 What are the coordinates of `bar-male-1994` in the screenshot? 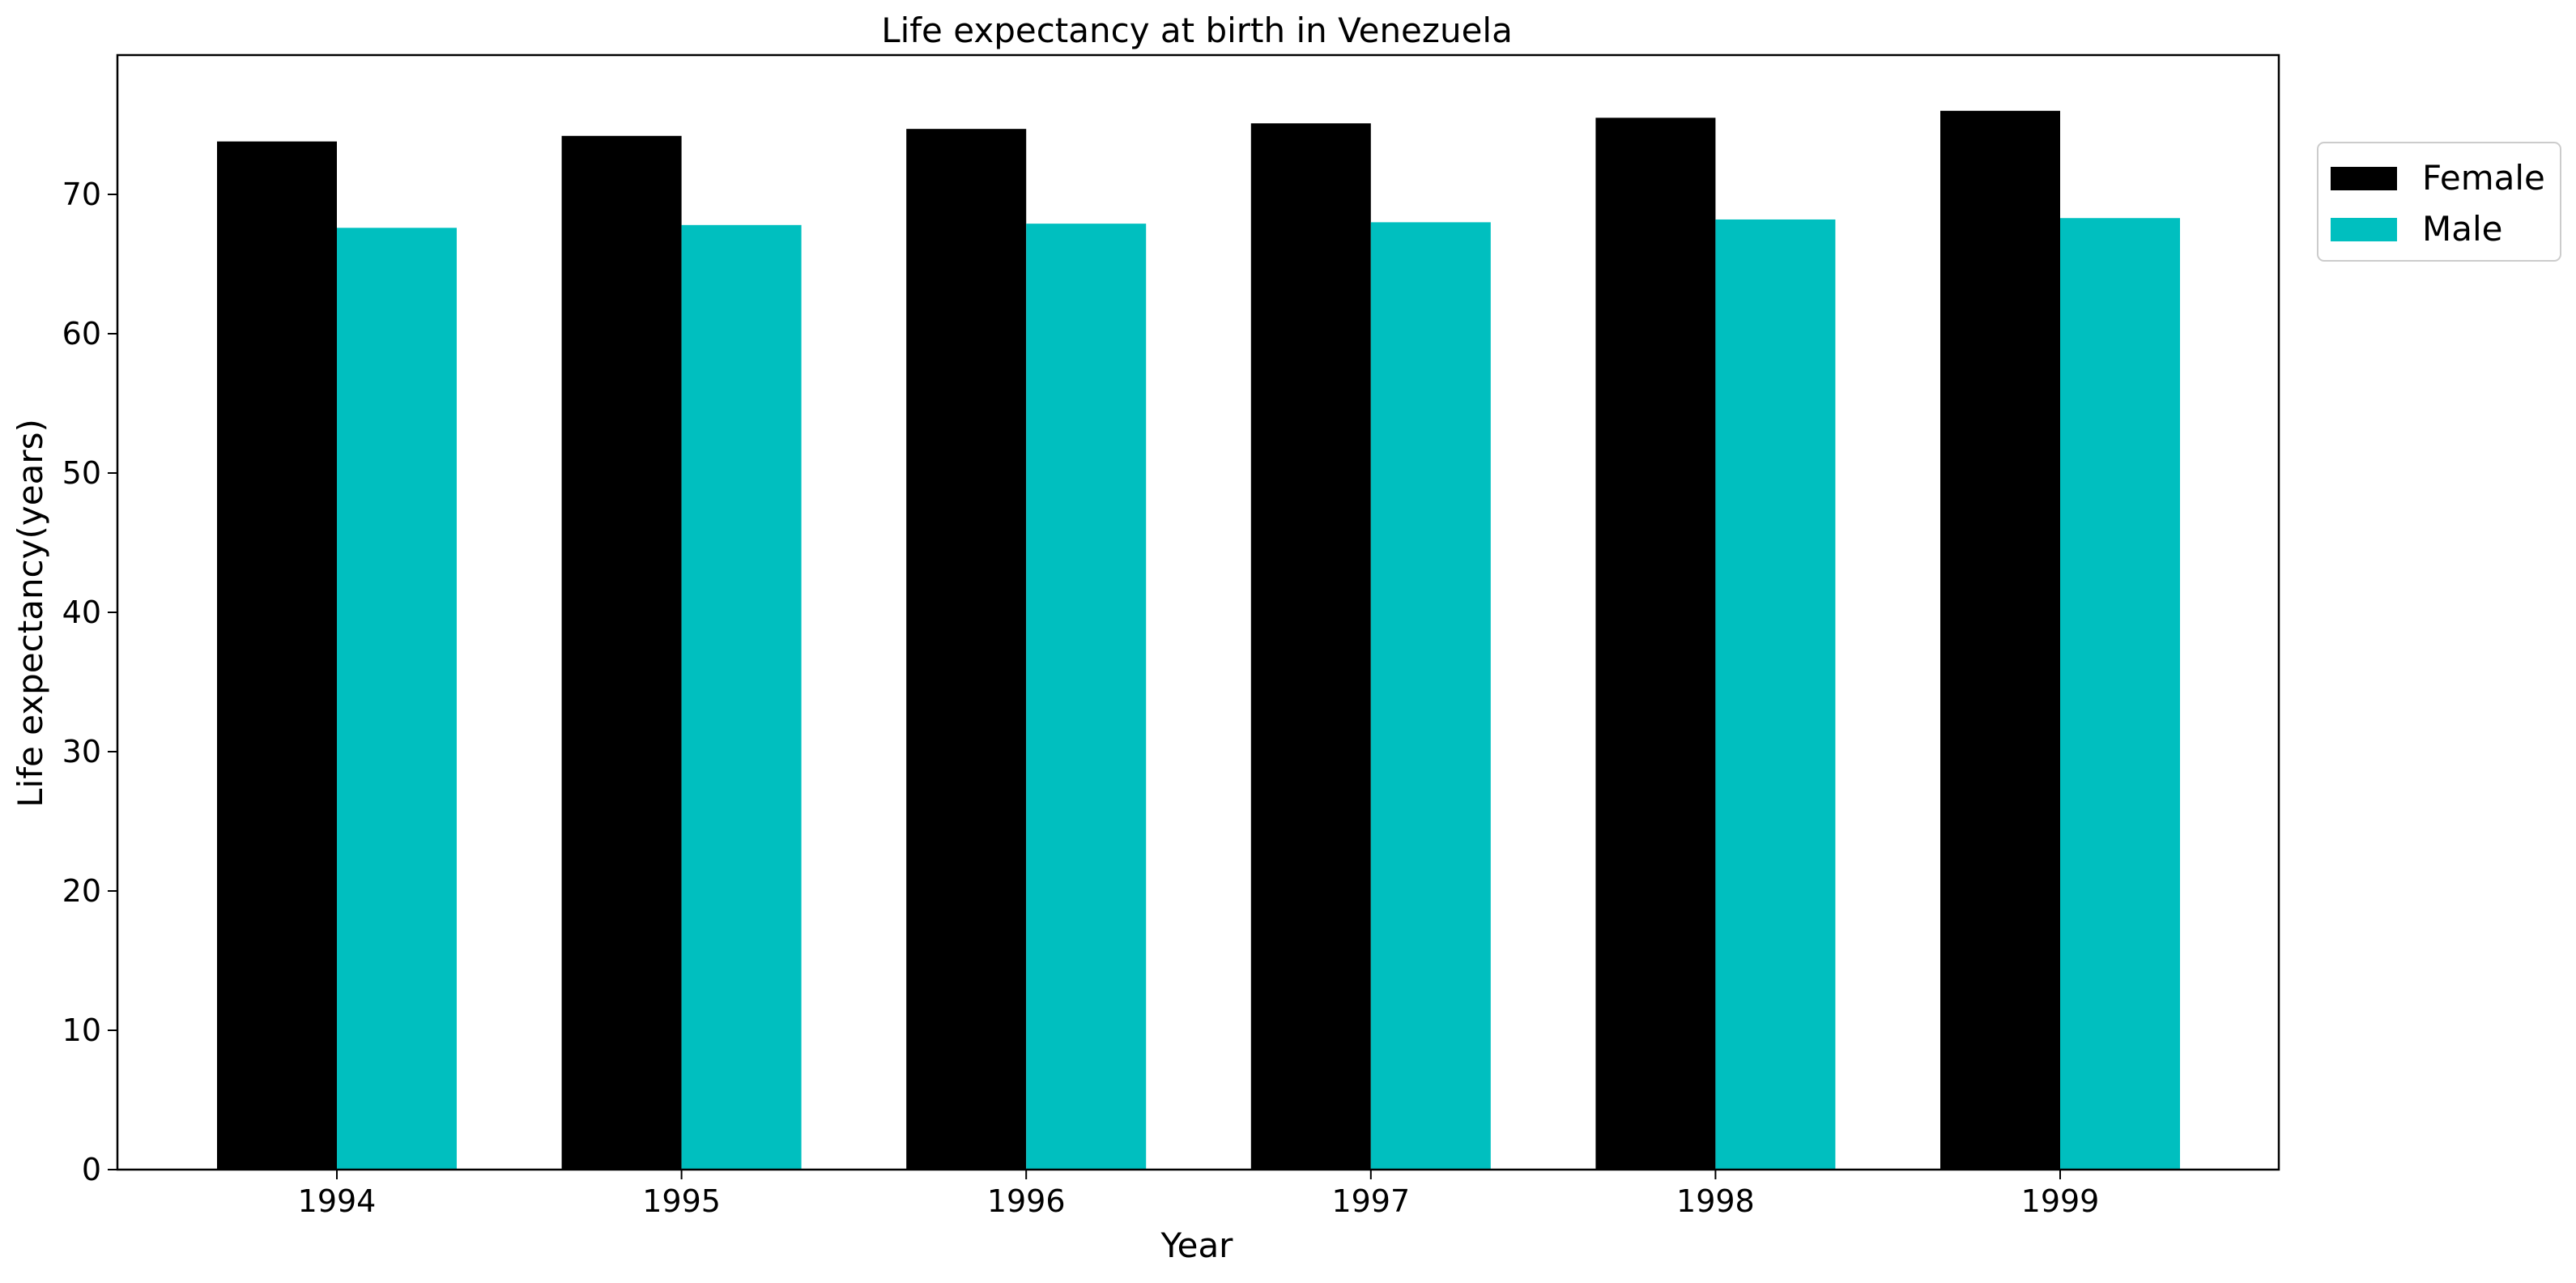 It's located at (397, 699).